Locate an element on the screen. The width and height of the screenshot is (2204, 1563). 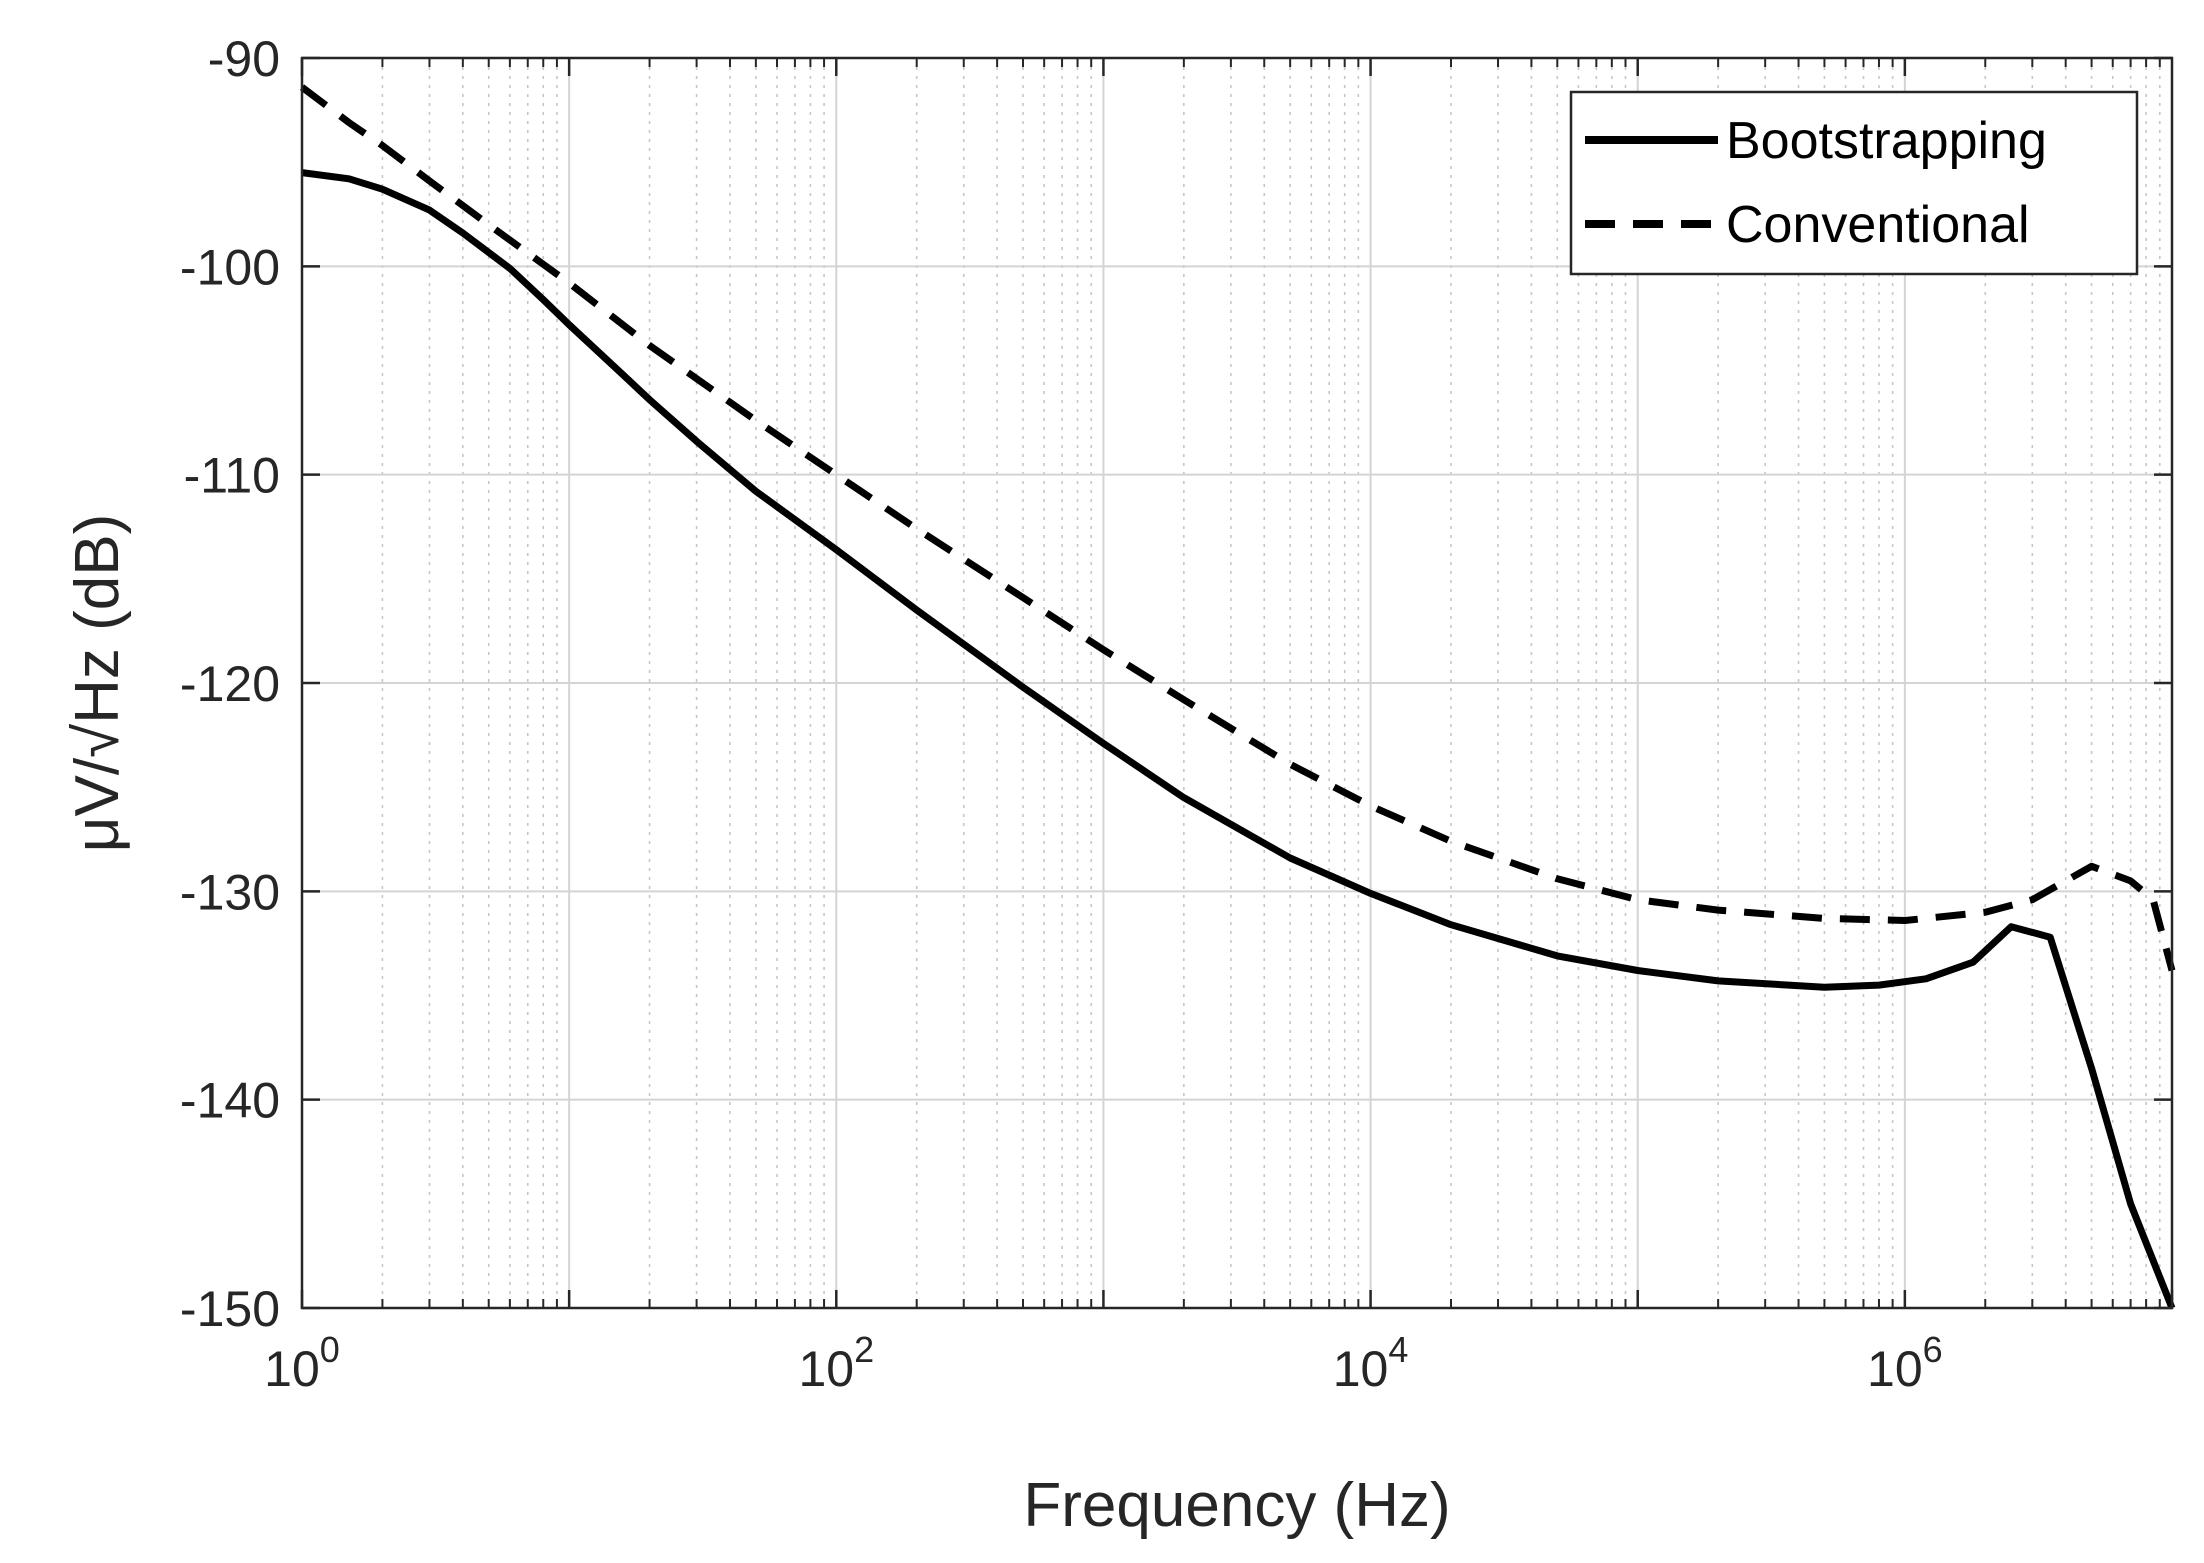
legend-label-bootstrapping: Bootstrapping is located at coordinates (1886, 141).